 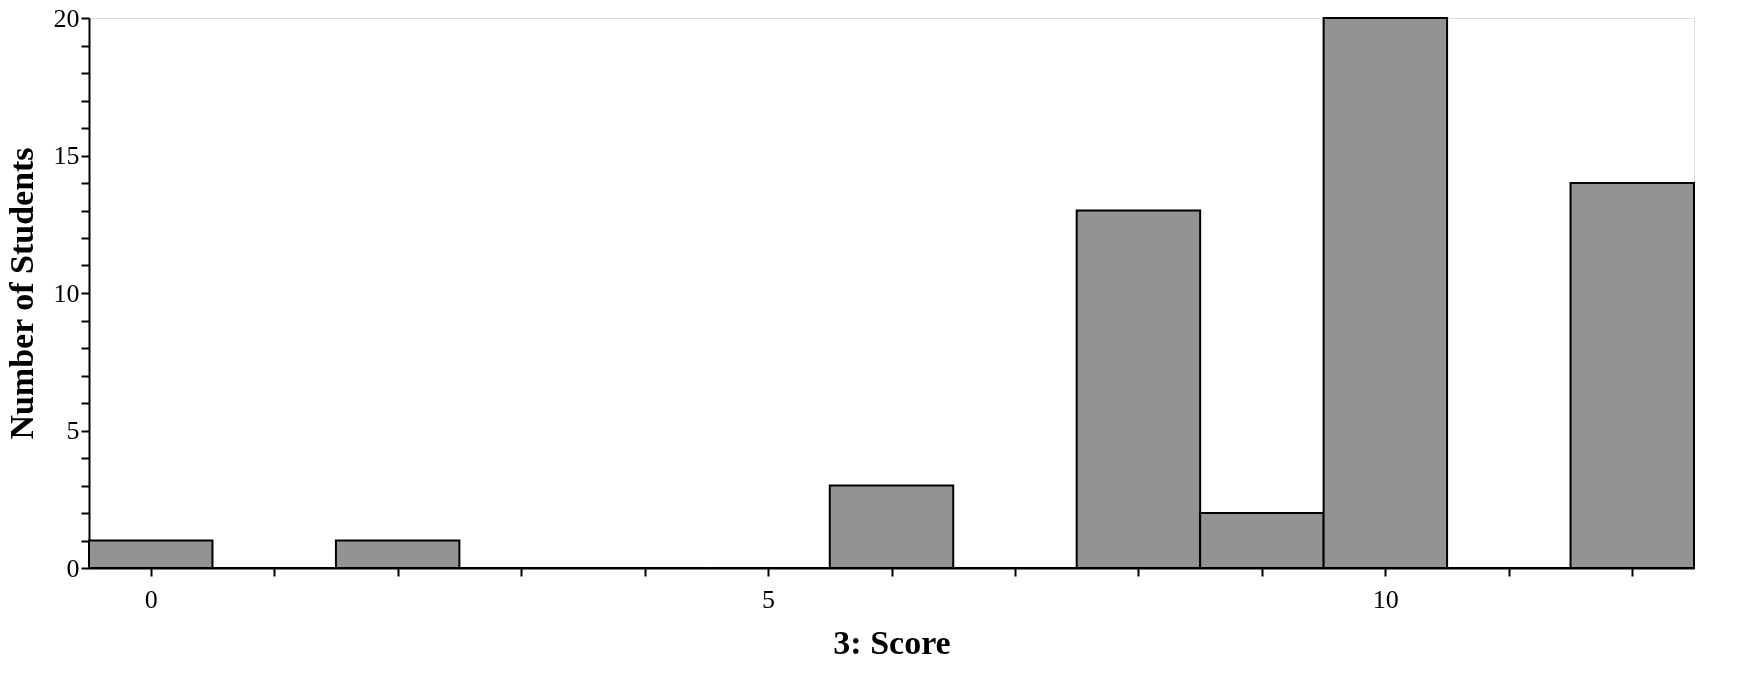 I want to click on y-tick-label: 5, so click(x=73, y=430).